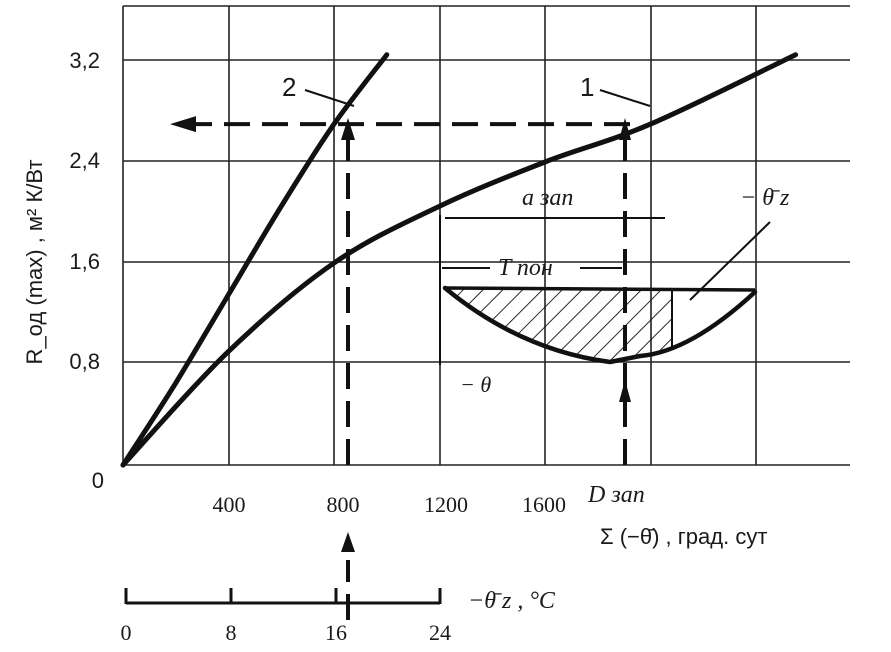 This screenshot has height=652, width=891. I want to click on series-label: 1, so click(587, 87).